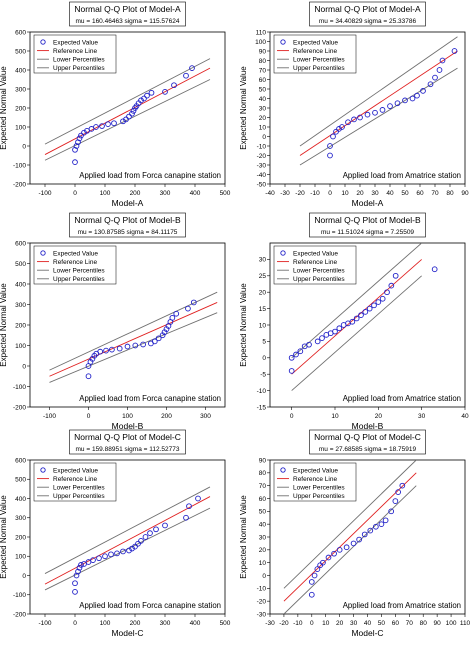 The width and height of the screenshot is (474, 645). I want to click on x-tick-label: 20, so click(340, 623).